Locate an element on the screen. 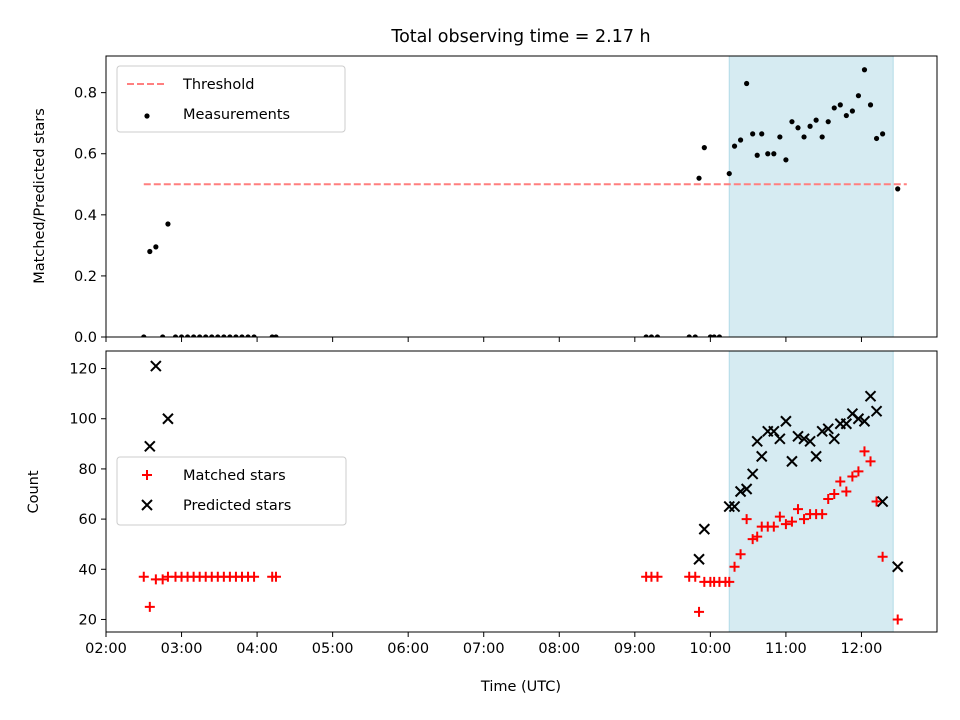 This screenshot has height=720, width=960. x-tick-label: 05:00 is located at coordinates (333, 649).